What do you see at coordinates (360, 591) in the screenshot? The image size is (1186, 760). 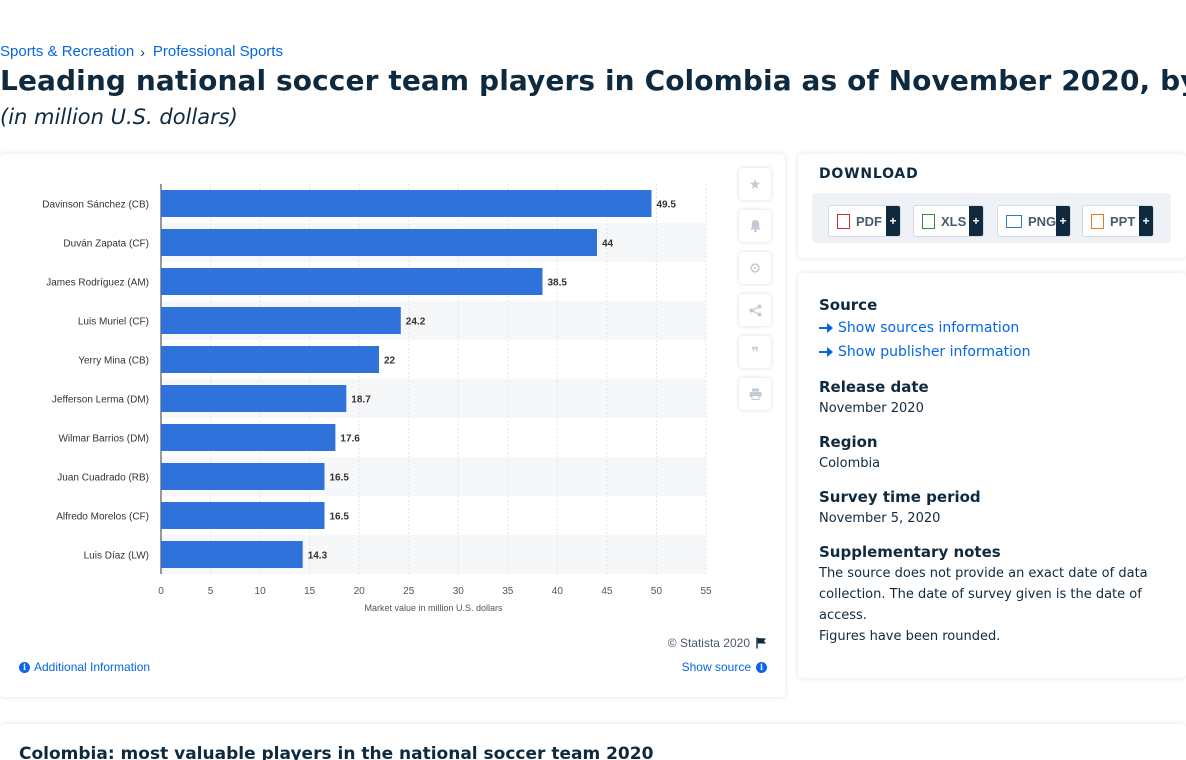 I see `x-tick-label: 20` at bounding box center [360, 591].